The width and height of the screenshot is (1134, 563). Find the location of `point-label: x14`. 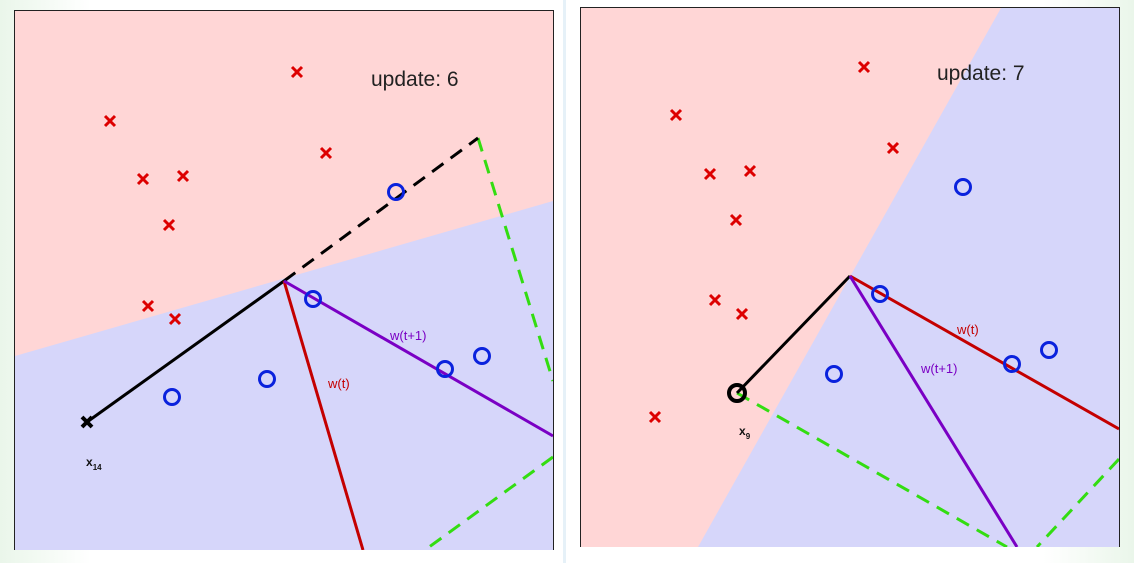

point-label: x14 is located at coordinates (94, 463).